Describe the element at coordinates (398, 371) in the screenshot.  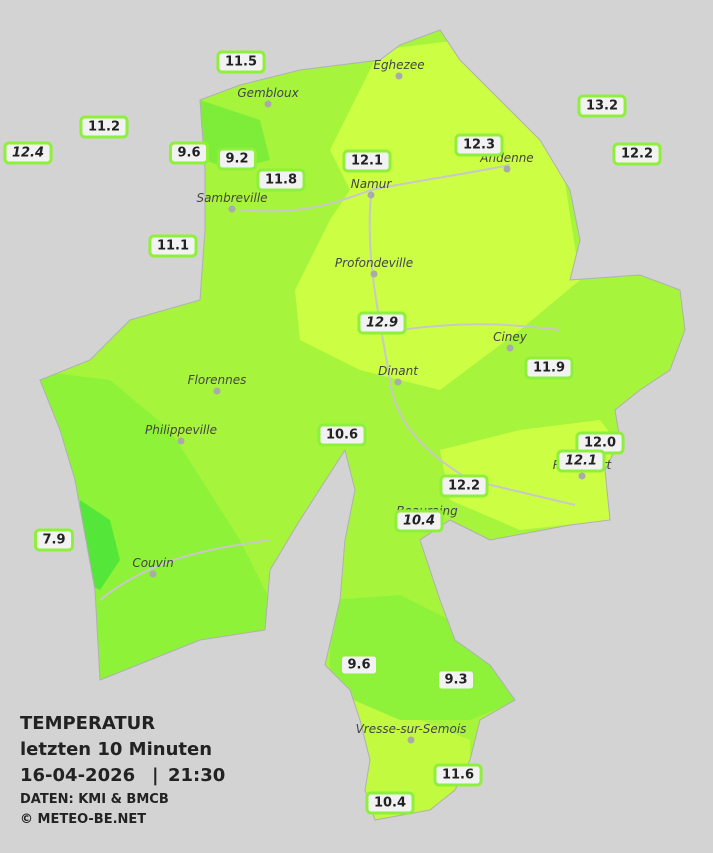
I see `town-label: Dinant` at that location.